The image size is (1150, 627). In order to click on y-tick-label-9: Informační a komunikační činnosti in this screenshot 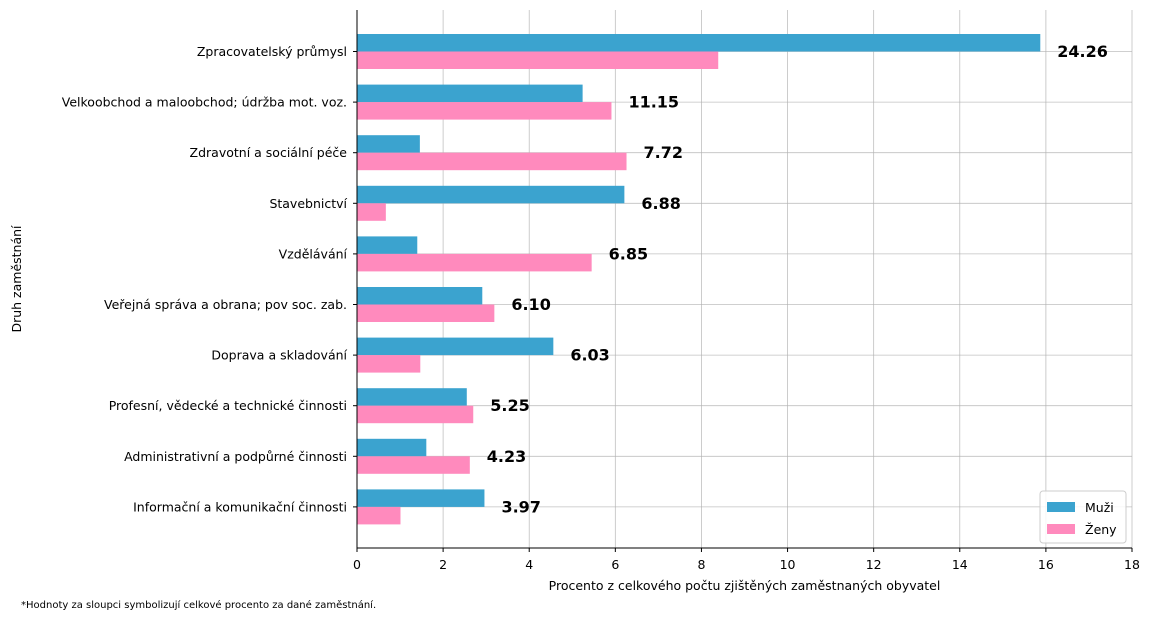, I will do `click(240, 506)`.